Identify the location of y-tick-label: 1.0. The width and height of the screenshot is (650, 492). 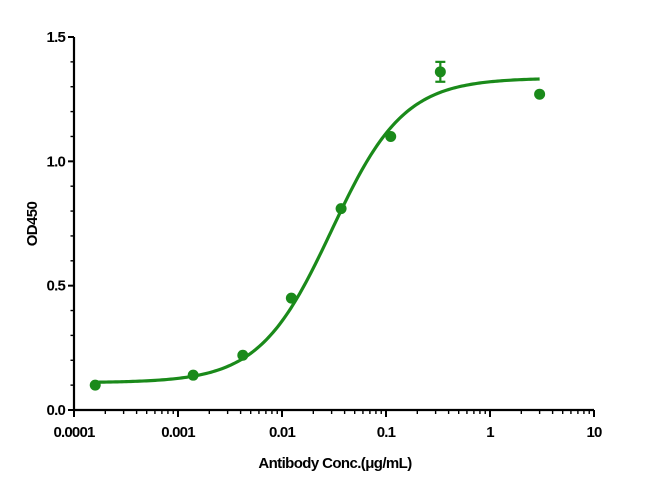
(56, 161).